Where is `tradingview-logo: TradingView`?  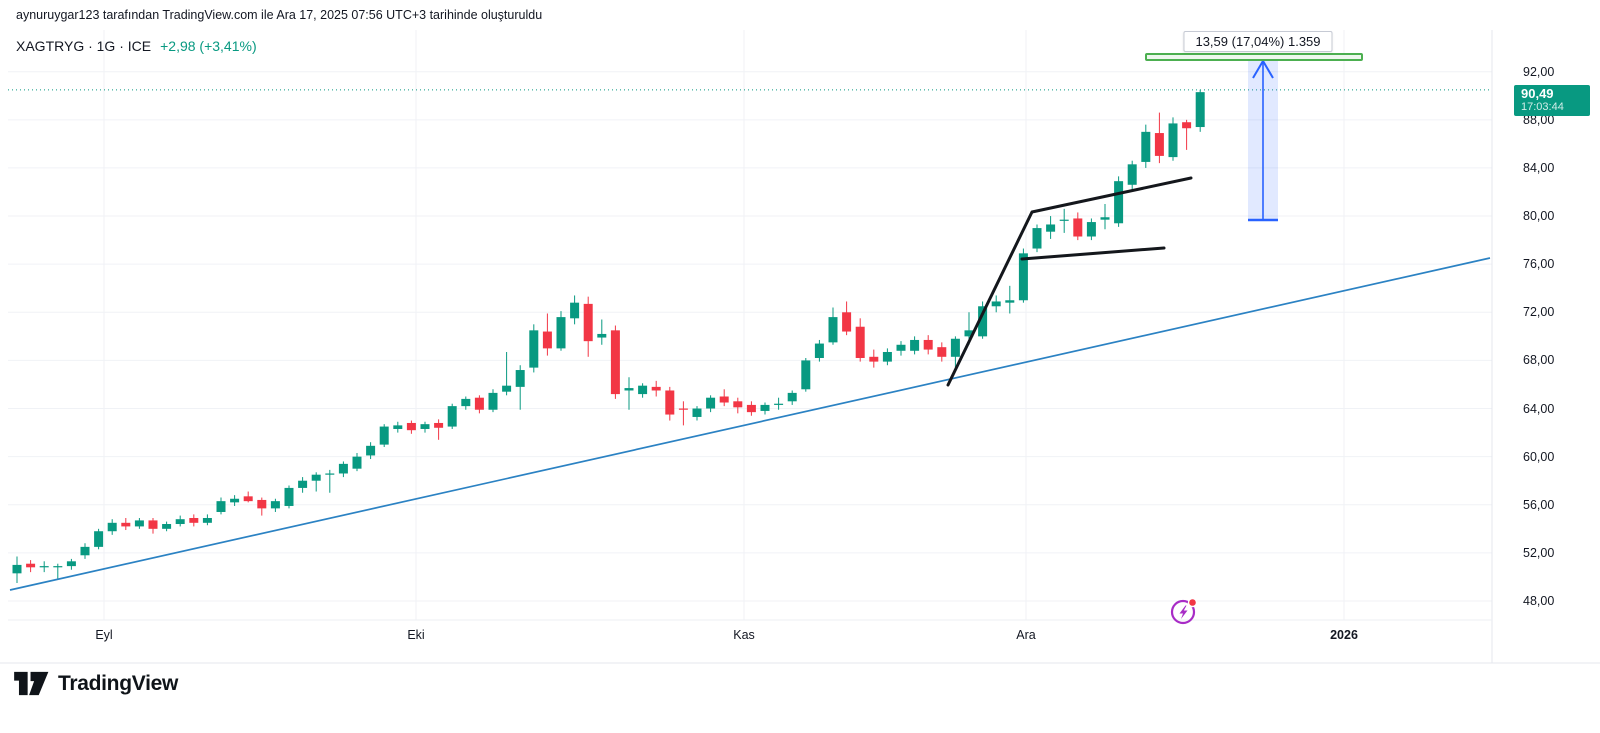
tradingview-logo: TradingView is located at coordinates (96, 683).